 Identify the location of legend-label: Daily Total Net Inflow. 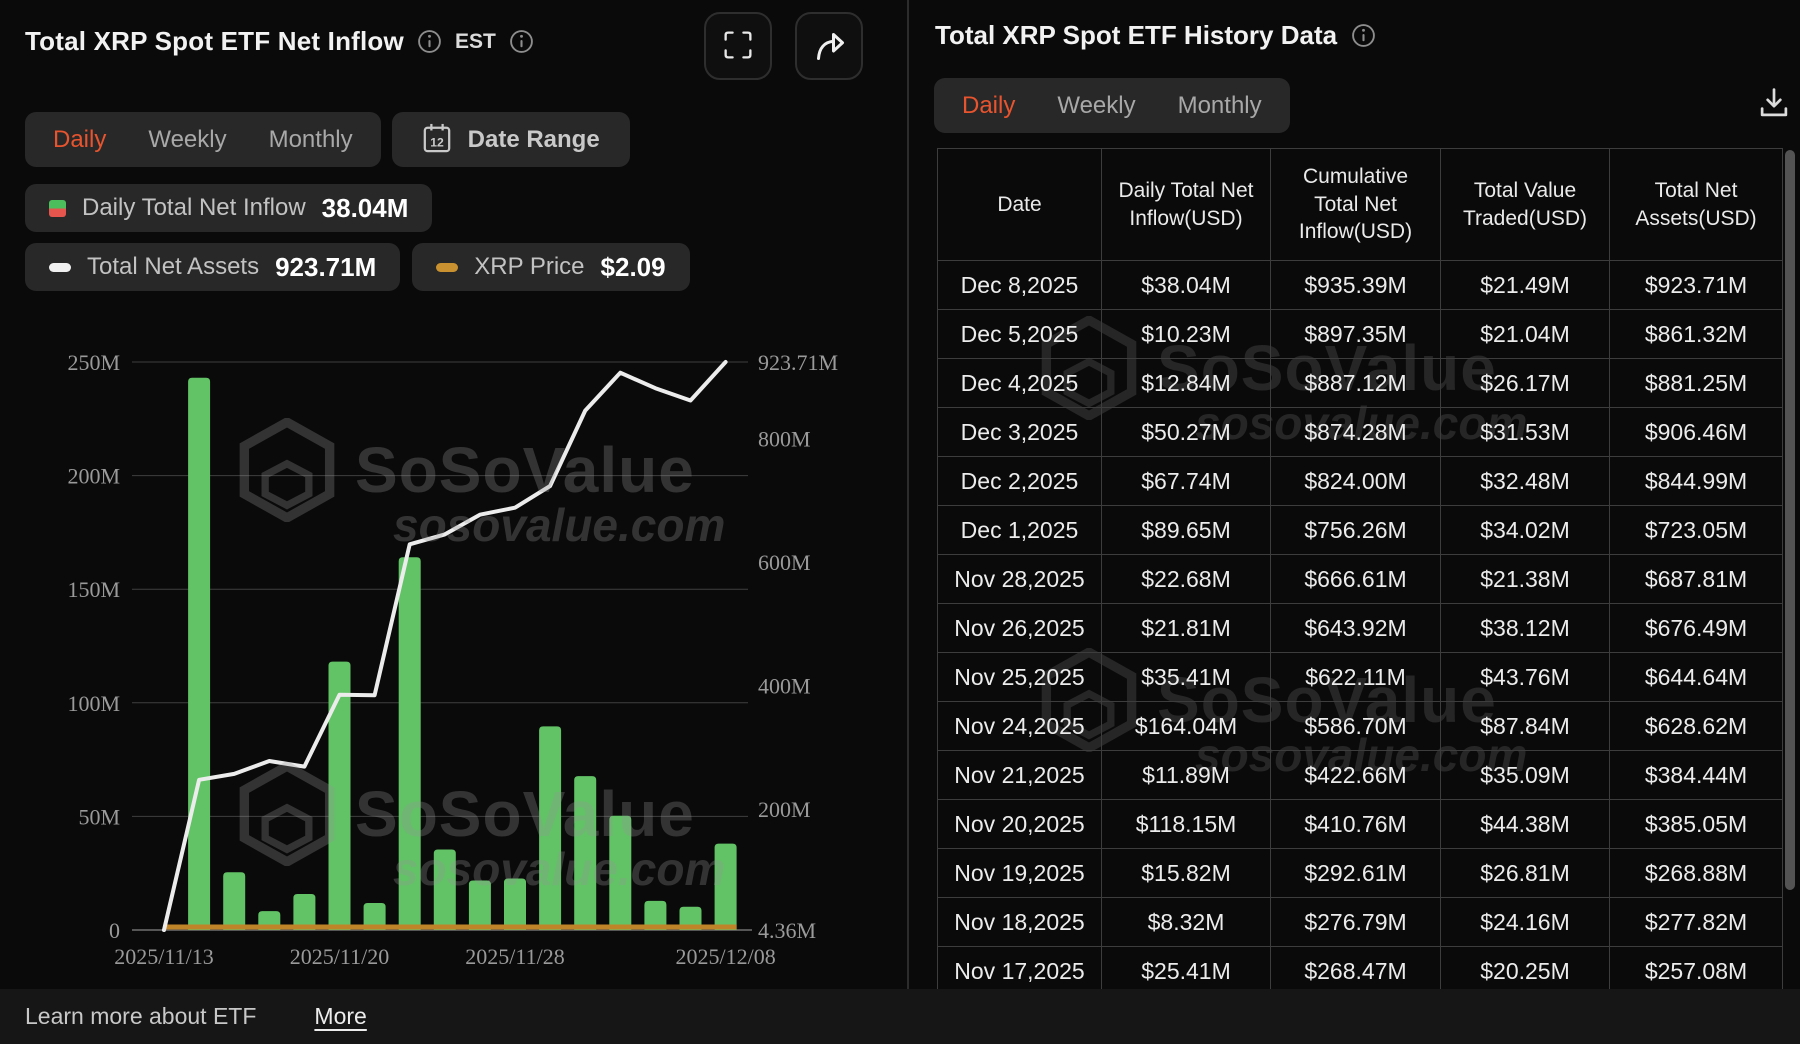
(194, 207).